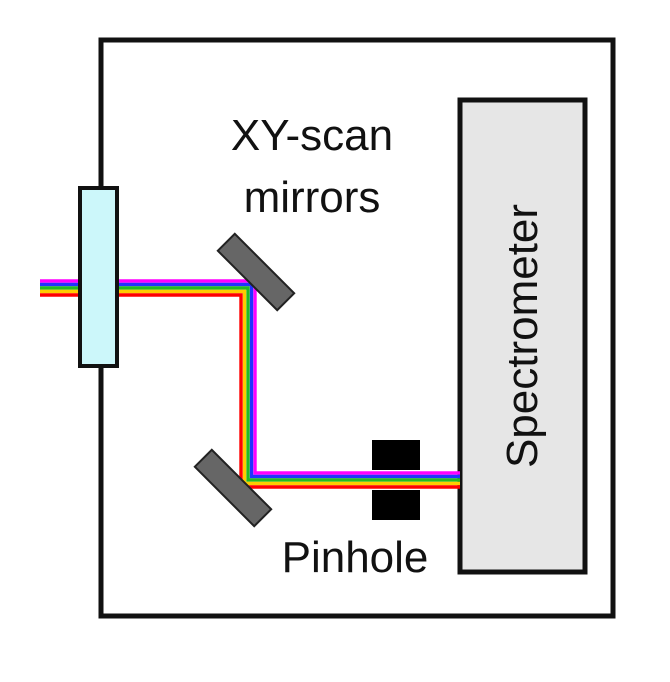  What do you see at coordinates (396, 505) in the screenshot?
I see `pinhole-lower-block` at bounding box center [396, 505].